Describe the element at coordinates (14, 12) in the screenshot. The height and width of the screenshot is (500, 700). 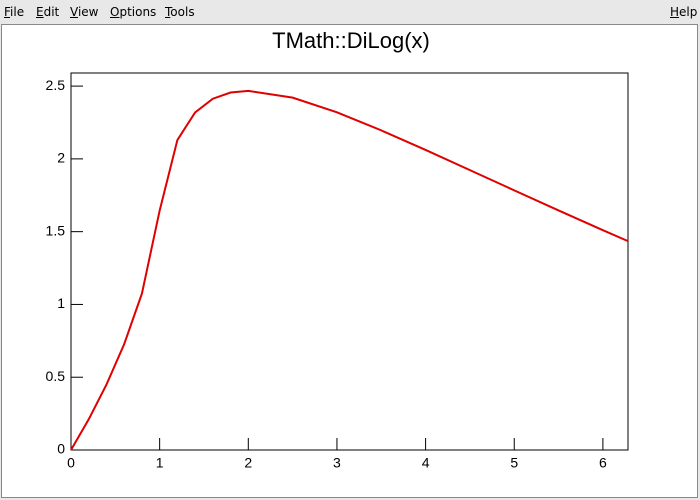
I see `menu-item: File` at that location.